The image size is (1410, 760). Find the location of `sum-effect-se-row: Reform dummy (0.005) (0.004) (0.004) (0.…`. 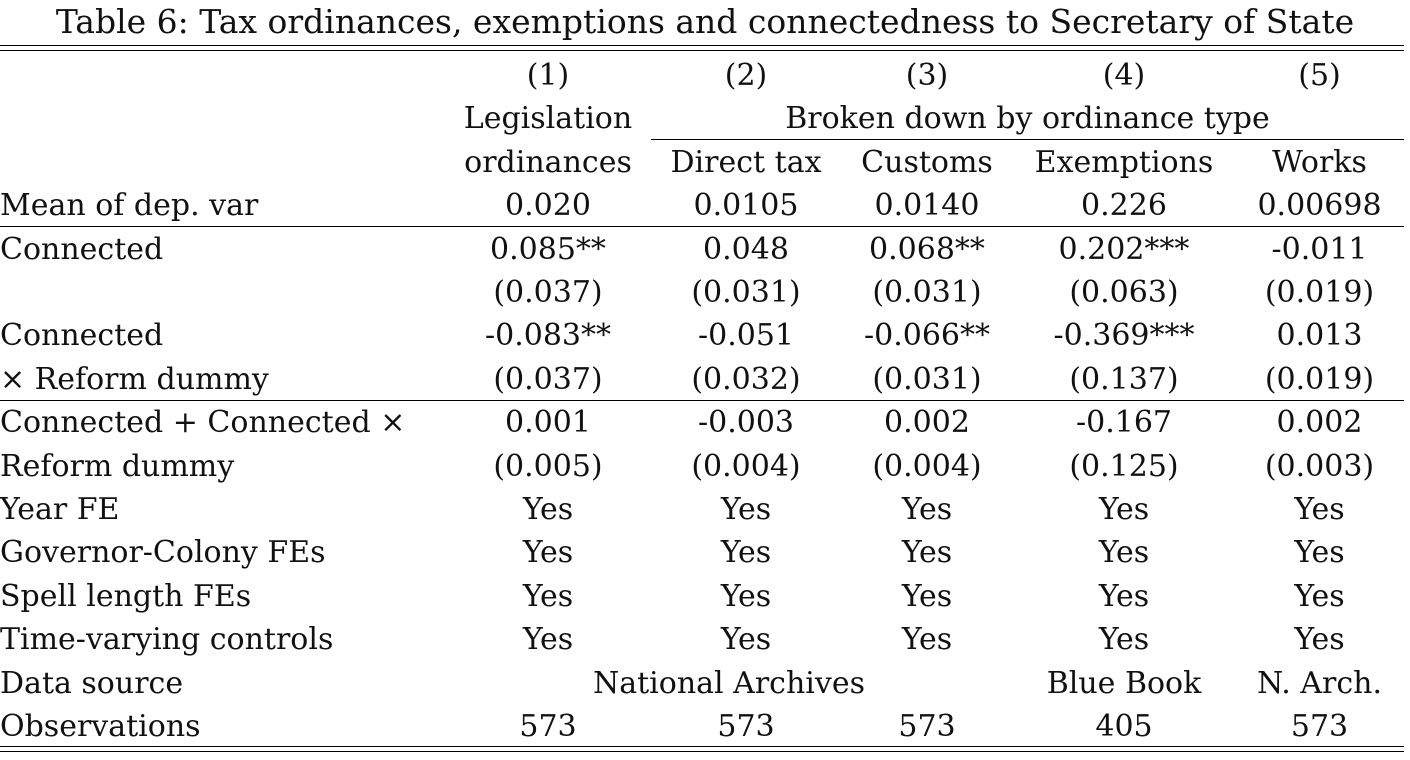

sum-effect-se-row: Reform dummy (0.005) (0.004) (0.004) (0.… is located at coordinates (702, 466).